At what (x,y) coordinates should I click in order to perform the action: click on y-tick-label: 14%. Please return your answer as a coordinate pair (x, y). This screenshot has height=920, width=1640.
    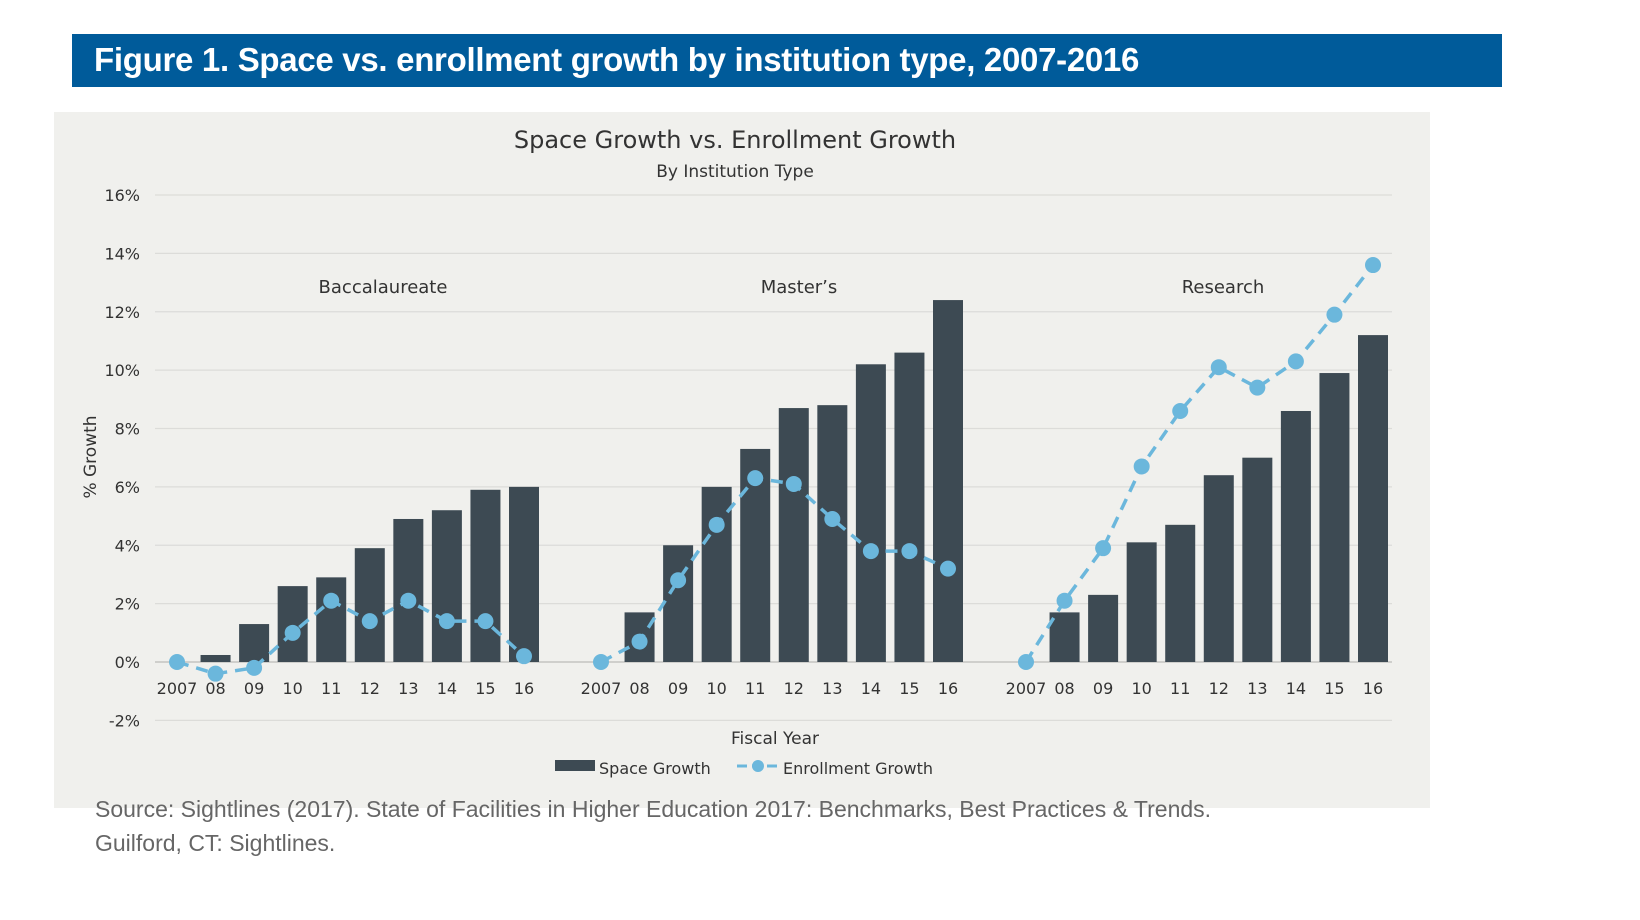
    Looking at the image, I should click on (122, 253).